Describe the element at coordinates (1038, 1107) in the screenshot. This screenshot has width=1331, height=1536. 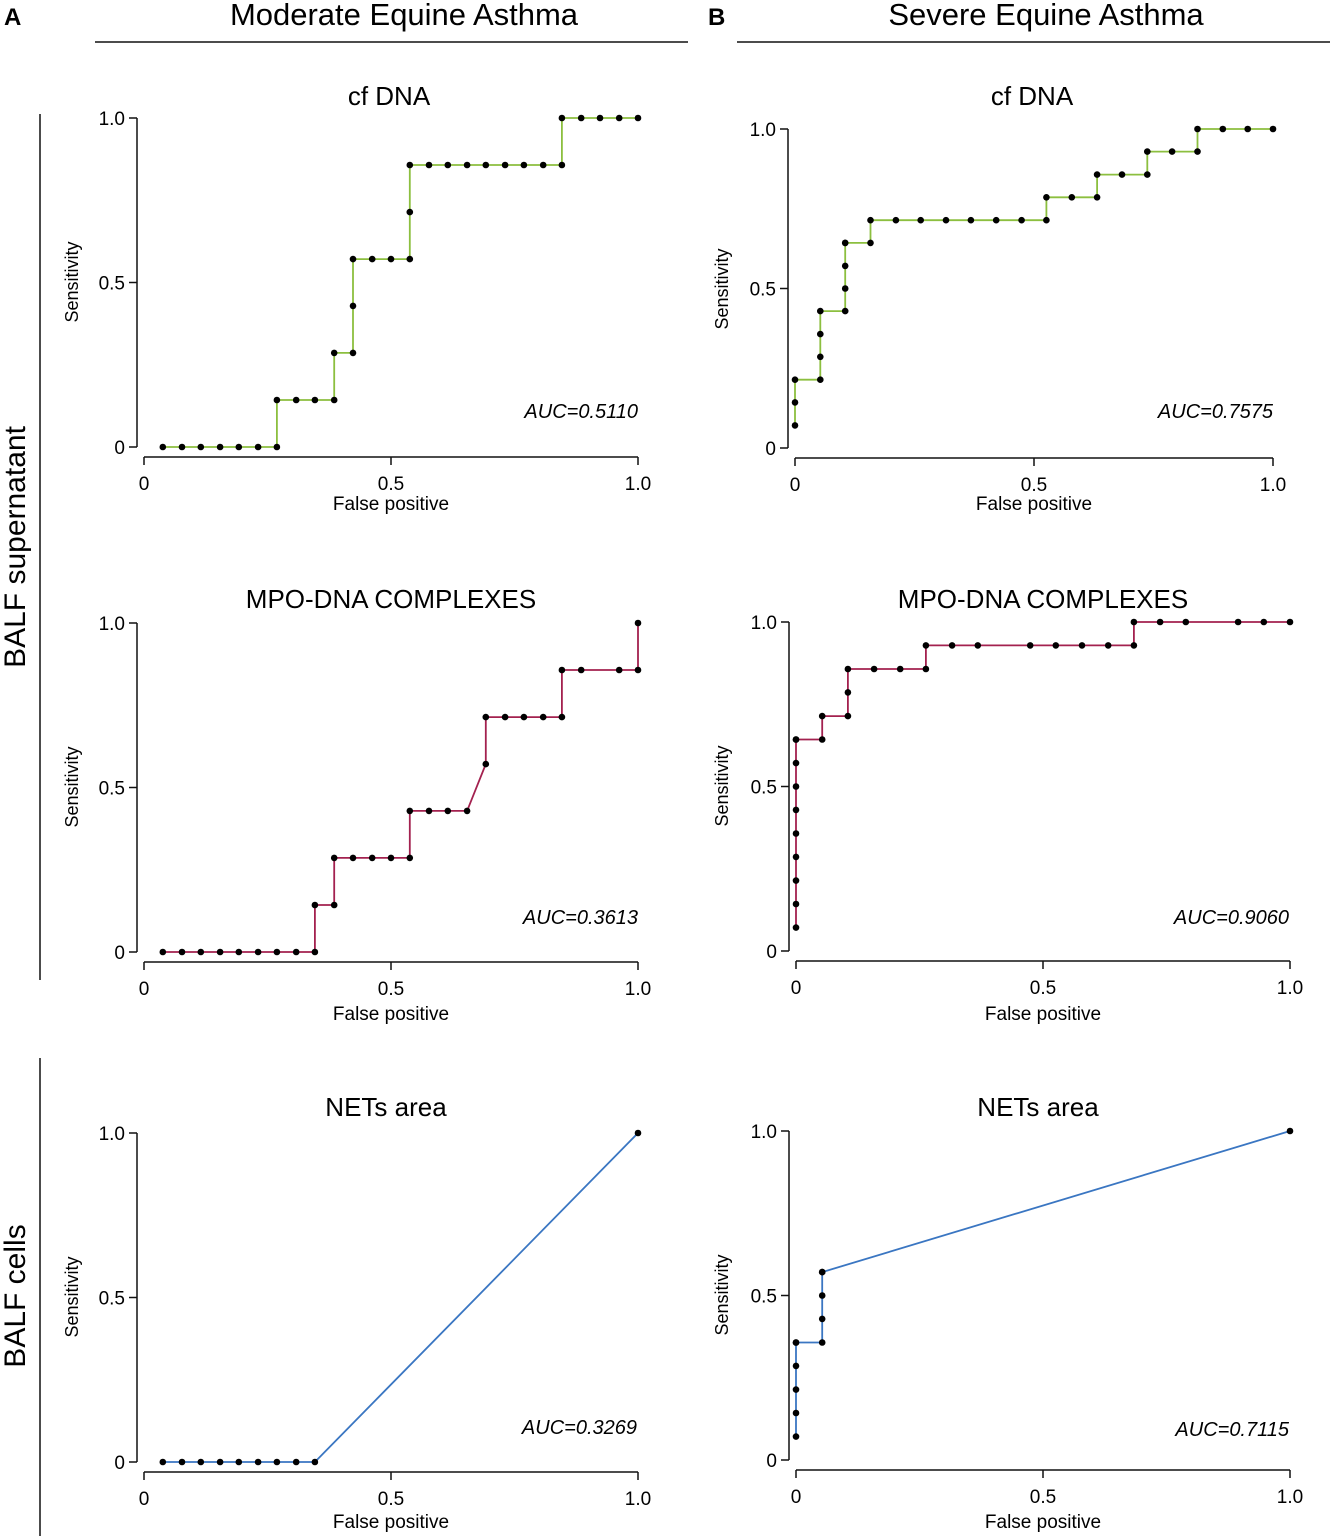
I see `chart-title: NETs area` at that location.